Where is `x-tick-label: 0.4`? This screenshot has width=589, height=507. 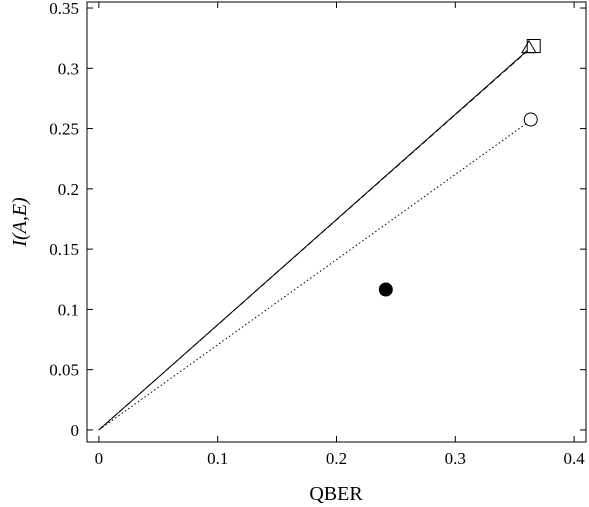
x-tick-label: 0.4 is located at coordinates (574, 458).